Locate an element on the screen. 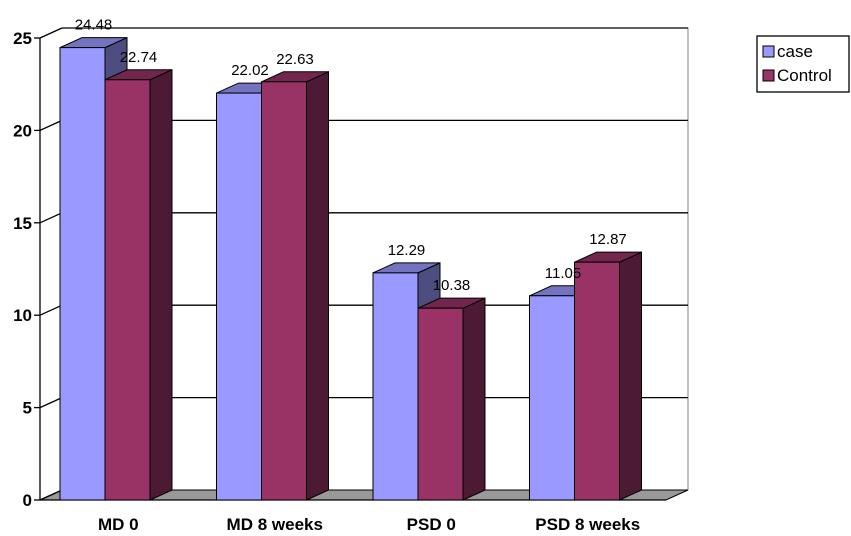  legend: case Control is located at coordinates (803, 64).